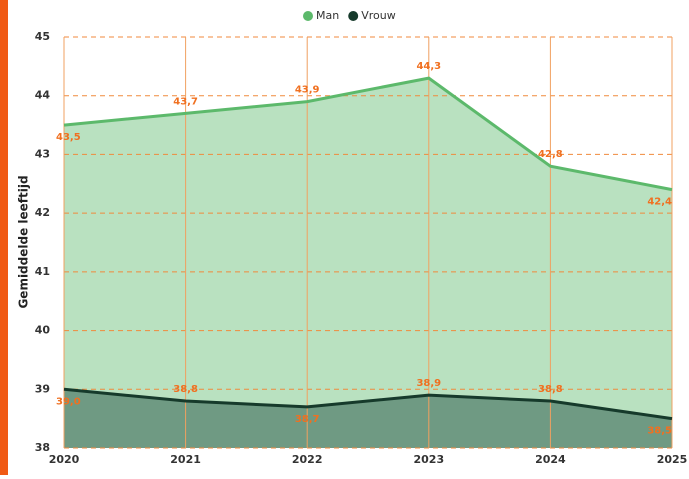  What do you see at coordinates (43, 95) in the screenshot?
I see `y-tick-label: 44` at bounding box center [43, 95].